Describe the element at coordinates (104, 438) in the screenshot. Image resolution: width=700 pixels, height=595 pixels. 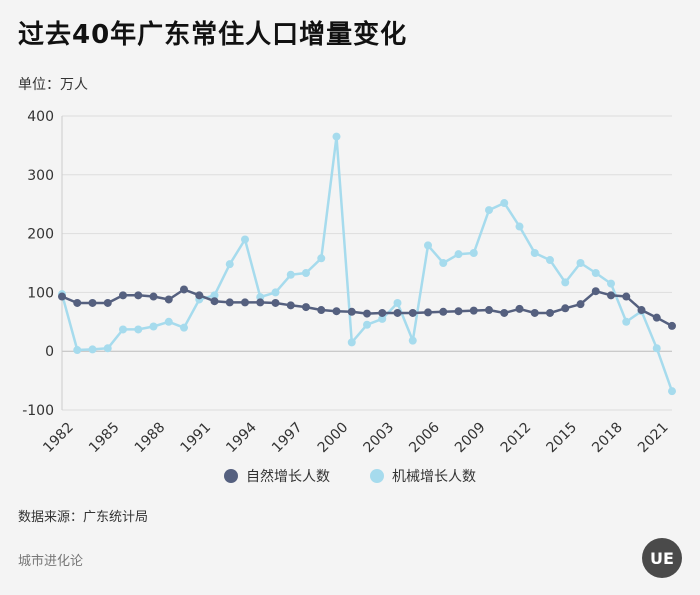
I see `x-tick-label: 1985` at that location.